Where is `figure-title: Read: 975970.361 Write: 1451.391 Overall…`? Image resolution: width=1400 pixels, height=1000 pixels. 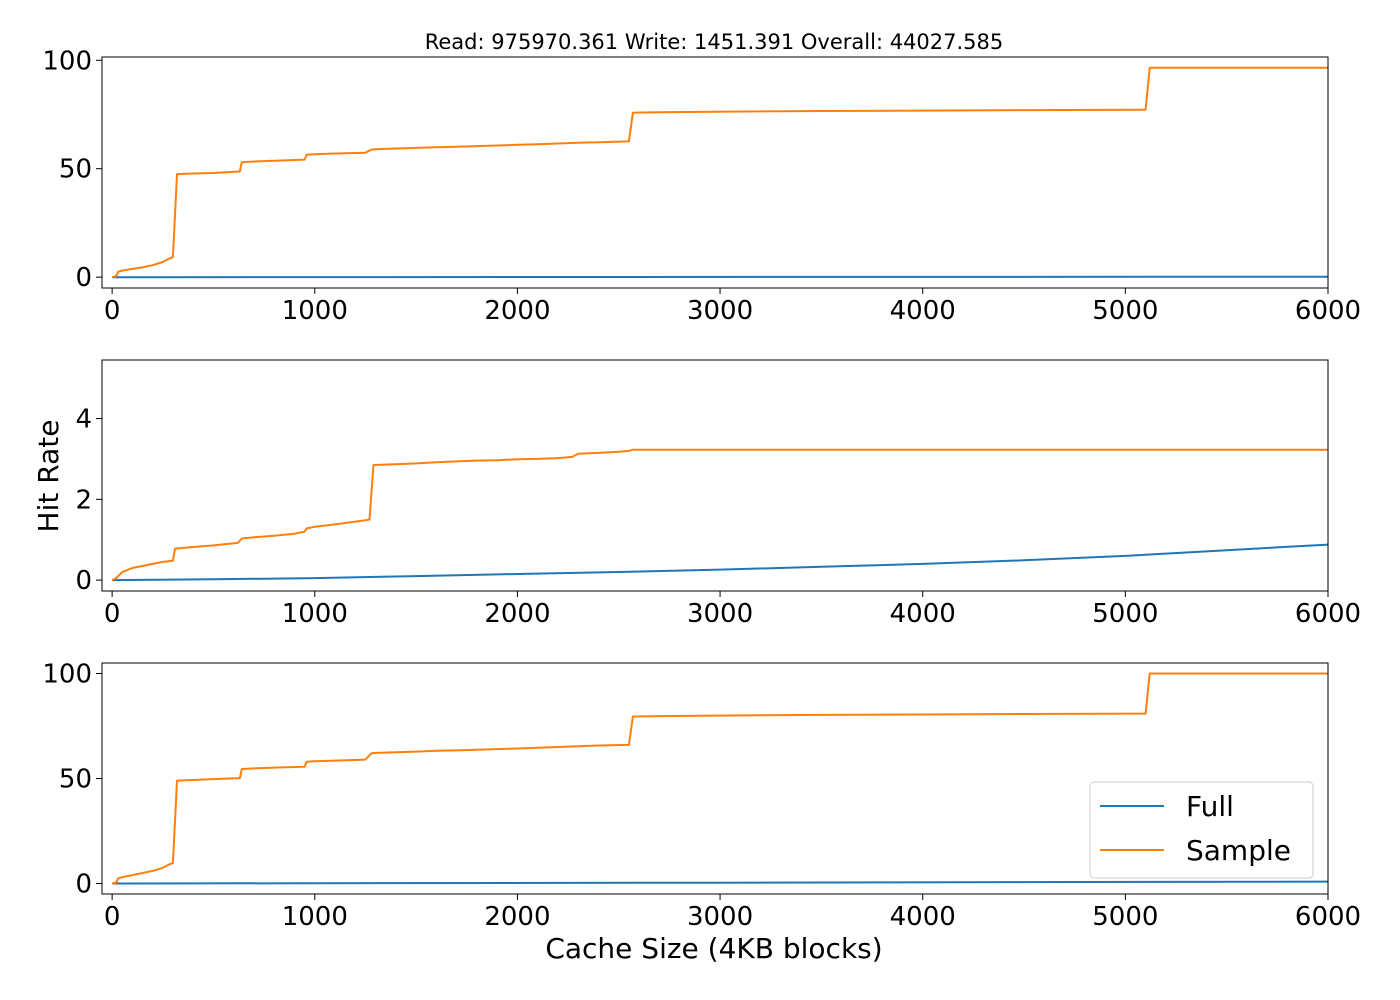 figure-title: Read: 975970.361 Write: 1451.391 Overall… is located at coordinates (714, 42).